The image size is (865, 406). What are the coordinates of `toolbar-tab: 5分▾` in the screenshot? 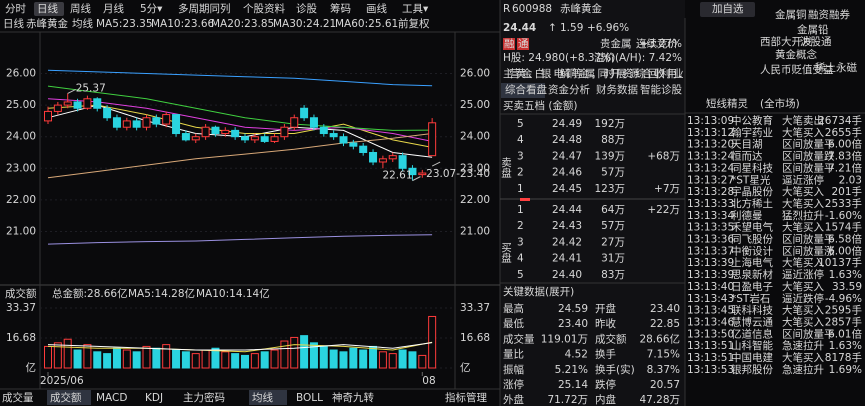 It's located at (151, 9).